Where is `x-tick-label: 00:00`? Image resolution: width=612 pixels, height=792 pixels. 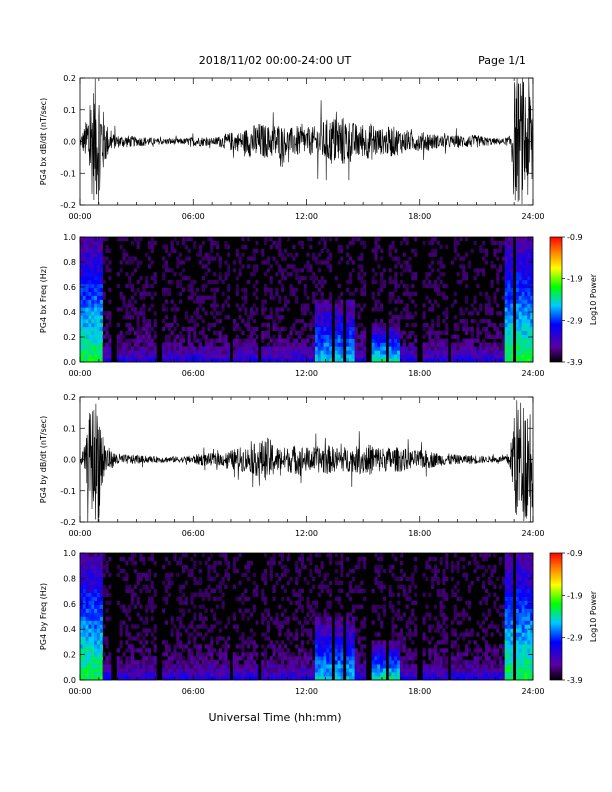
x-tick-label: 00:00 is located at coordinates (79, 373).